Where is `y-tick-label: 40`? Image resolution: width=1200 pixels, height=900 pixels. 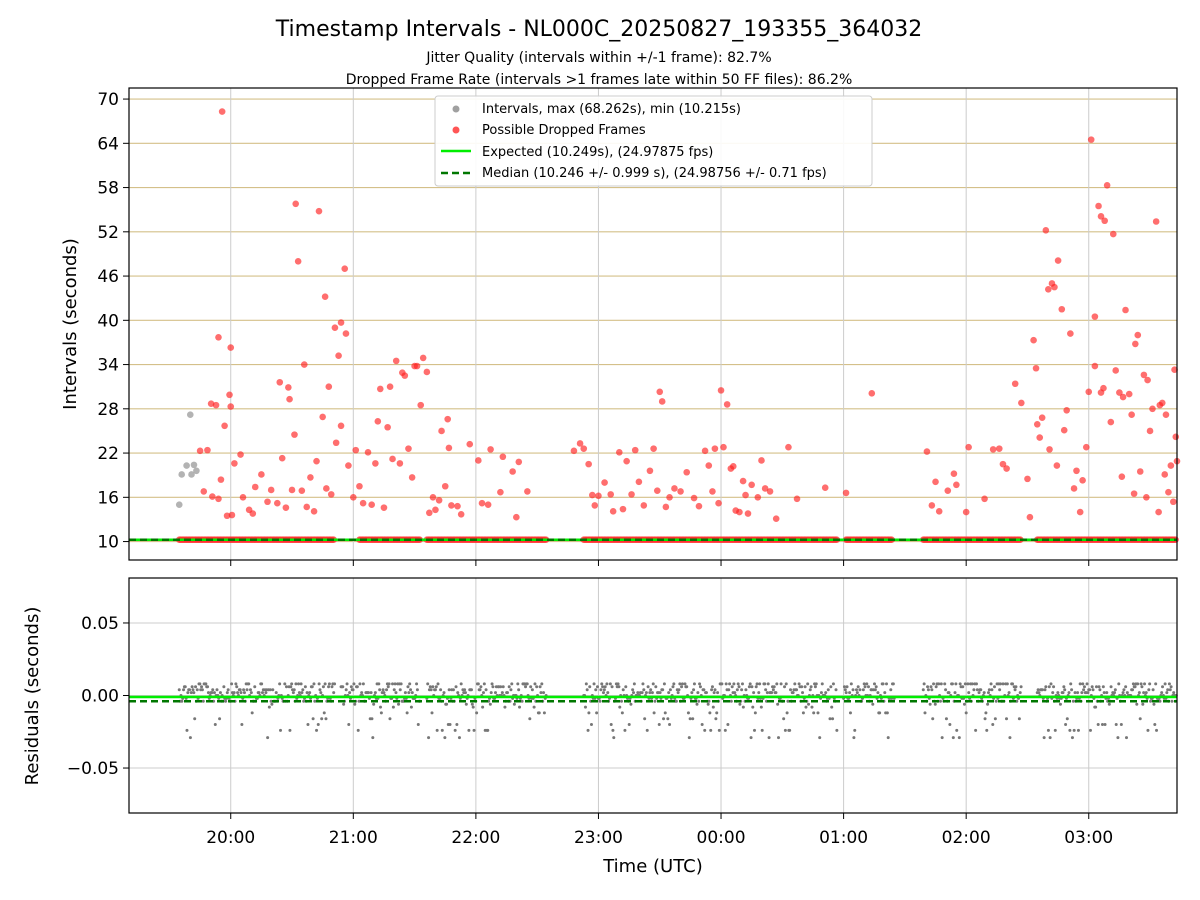 y-tick-label: 40 is located at coordinates (108, 321).